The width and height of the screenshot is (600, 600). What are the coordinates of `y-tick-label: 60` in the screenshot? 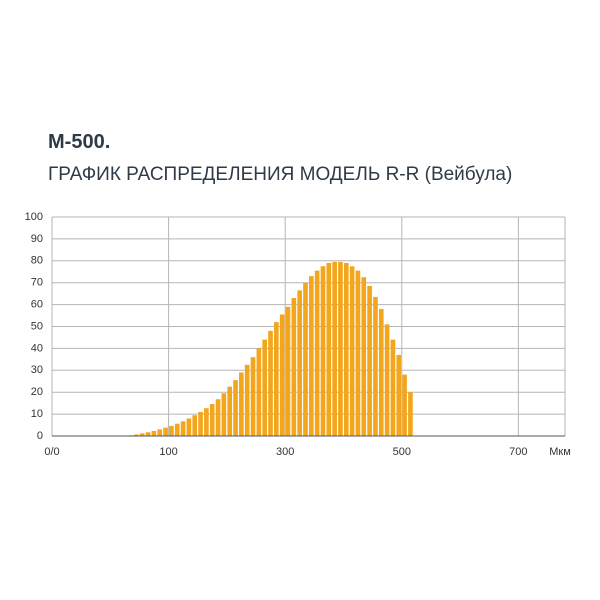 It's located at (37, 305).